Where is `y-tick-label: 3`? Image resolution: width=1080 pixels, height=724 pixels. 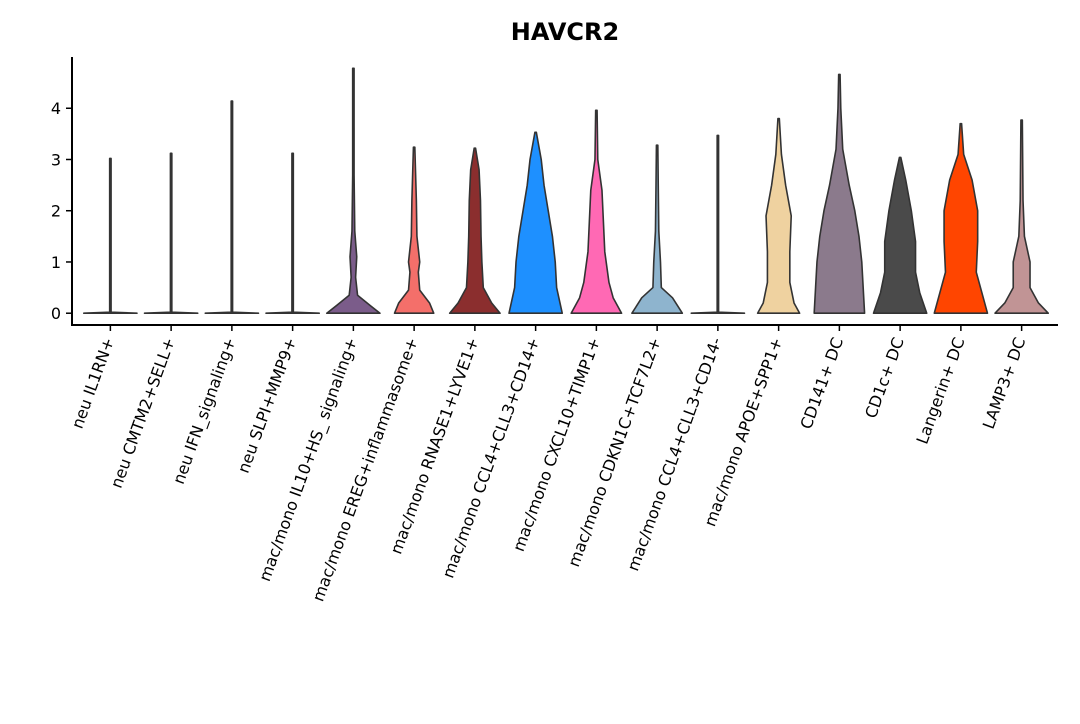 y-tick-label: 3 is located at coordinates (56, 159).